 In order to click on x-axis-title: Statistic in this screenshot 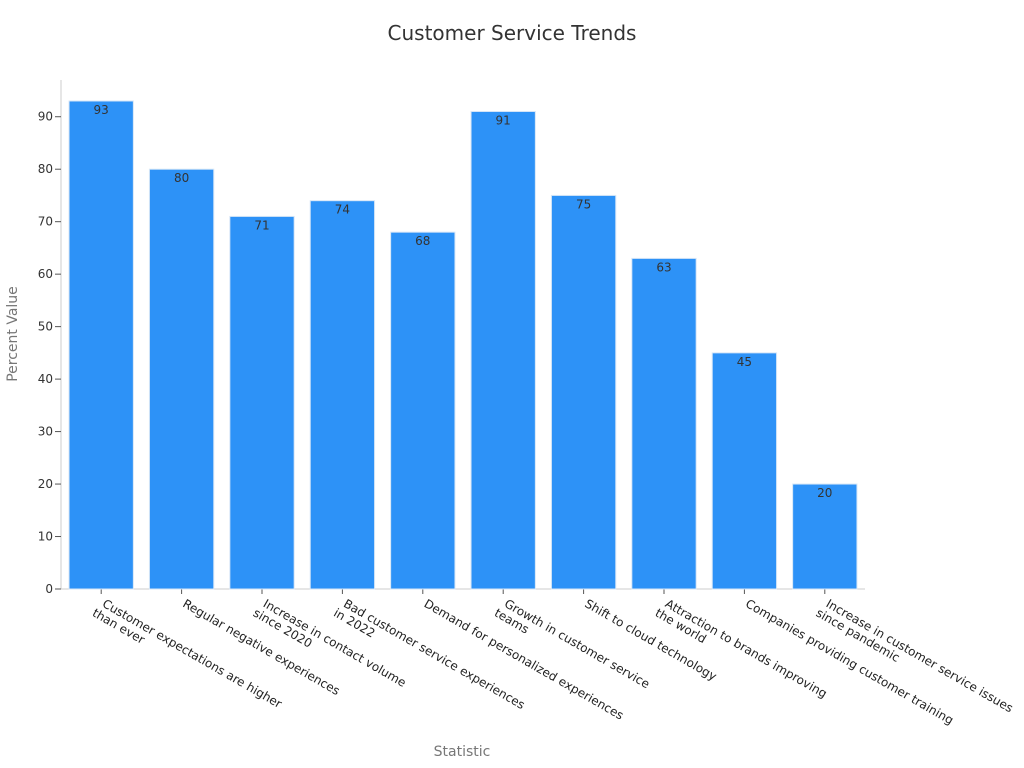, I will do `click(462, 752)`.